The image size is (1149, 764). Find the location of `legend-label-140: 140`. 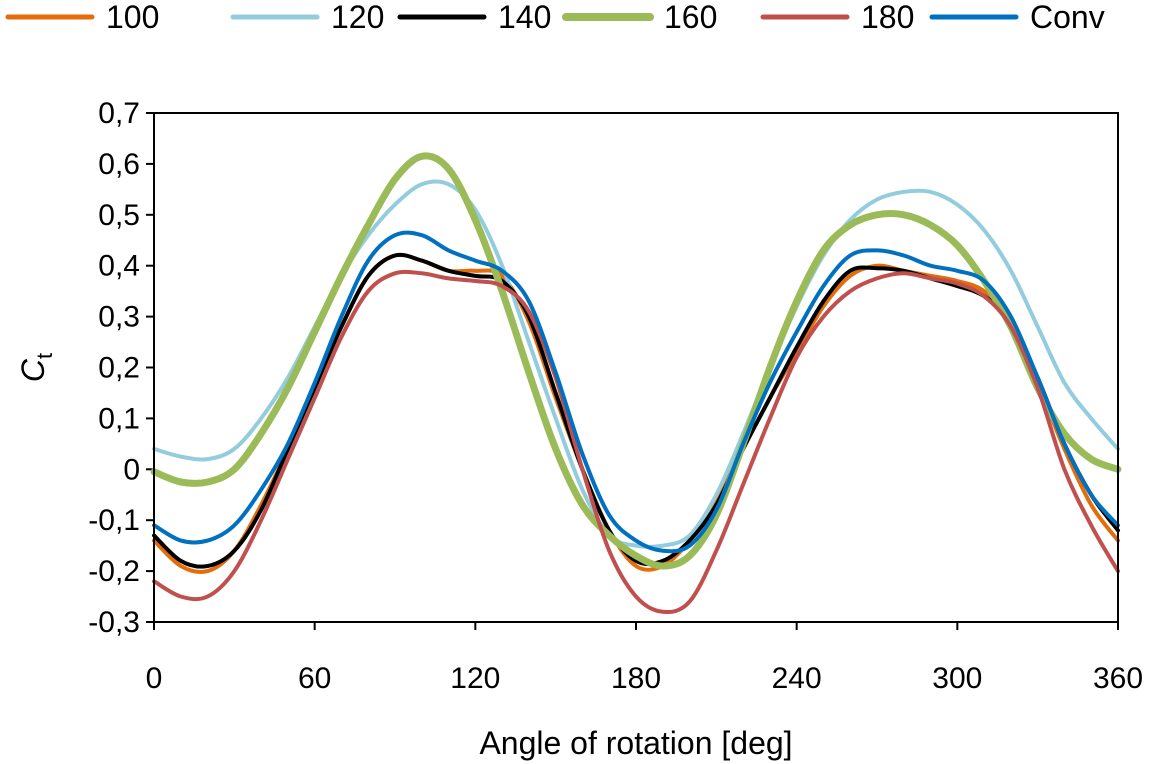

legend-label-140: 140 is located at coordinates (524, 17).